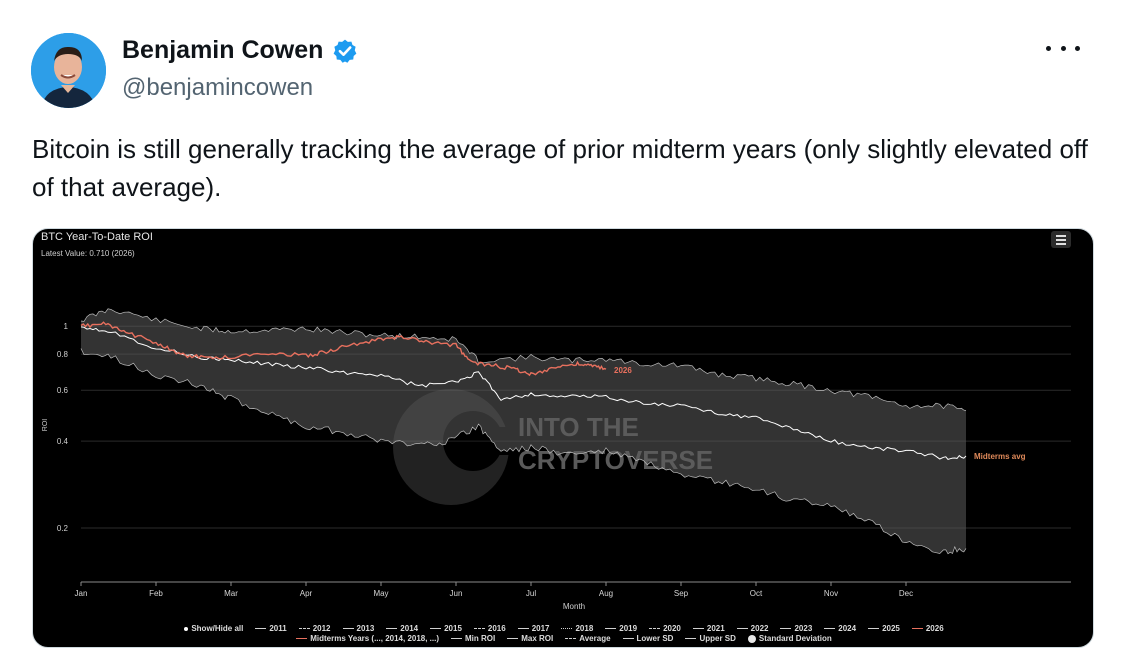 This screenshot has width=1124, height=670. I want to click on x-tick-label: May, so click(380, 593).